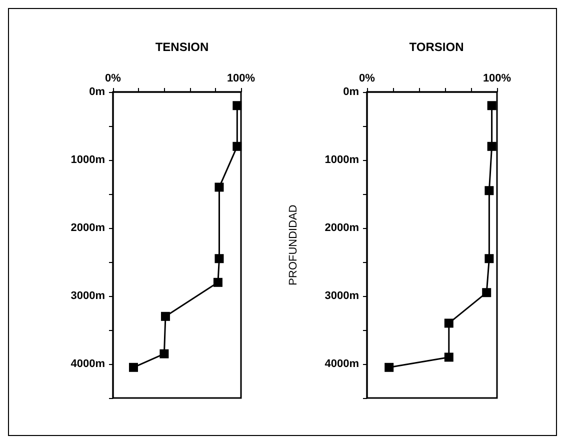 The image size is (565, 442). Describe the element at coordinates (436, 47) in the screenshot. I see `chart-title: TORSION` at that location.